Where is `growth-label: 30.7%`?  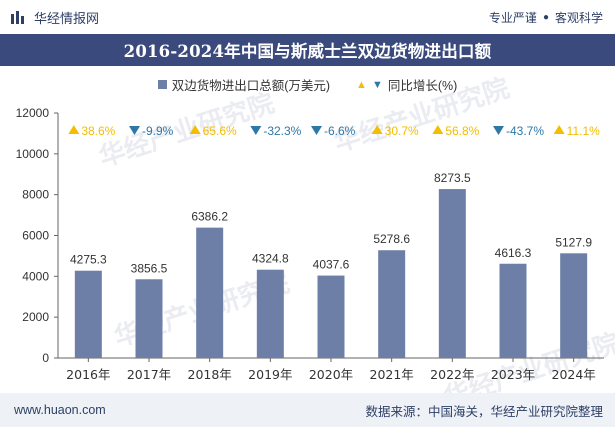 growth-label: 30.7% is located at coordinates (402, 131).